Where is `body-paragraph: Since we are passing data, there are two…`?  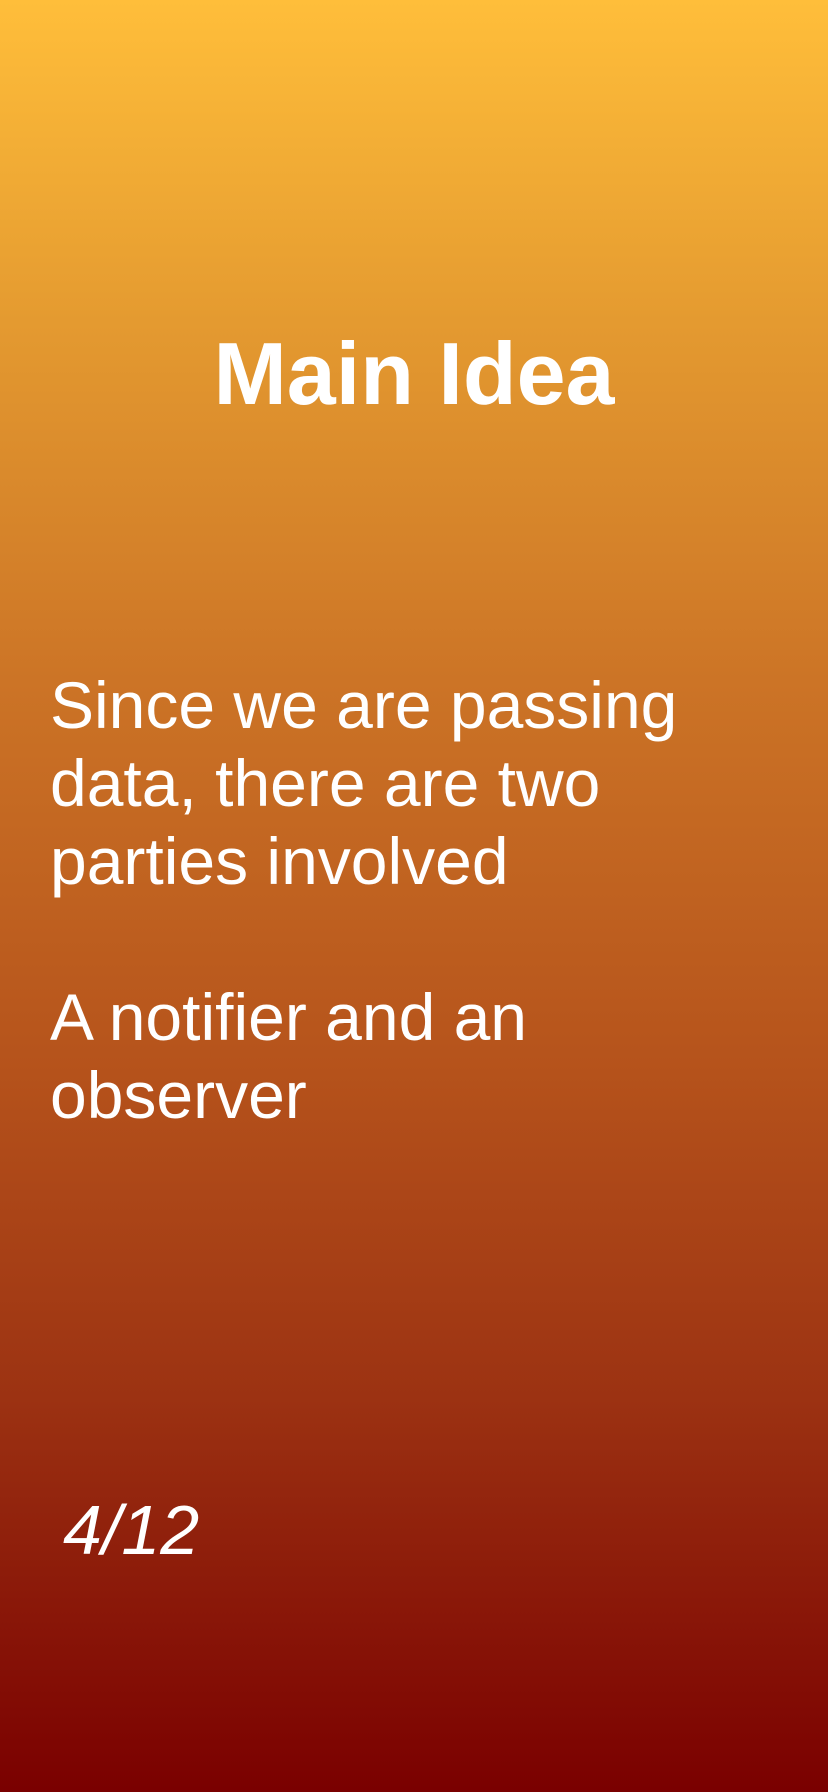
body-paragraph: Since we are passing data, there are two… is located at coordinates (364, 783).